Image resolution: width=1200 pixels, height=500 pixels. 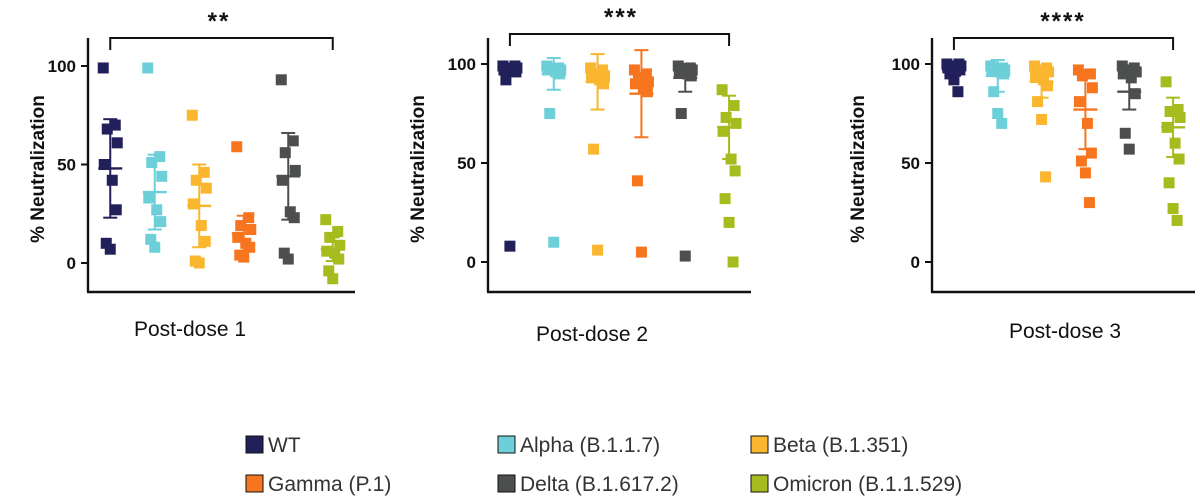 What do you see at coordinates (840, 445) in the screenshot?
I see `legend-label: Beta (B.1.351)` at bounding box center [840, 445].